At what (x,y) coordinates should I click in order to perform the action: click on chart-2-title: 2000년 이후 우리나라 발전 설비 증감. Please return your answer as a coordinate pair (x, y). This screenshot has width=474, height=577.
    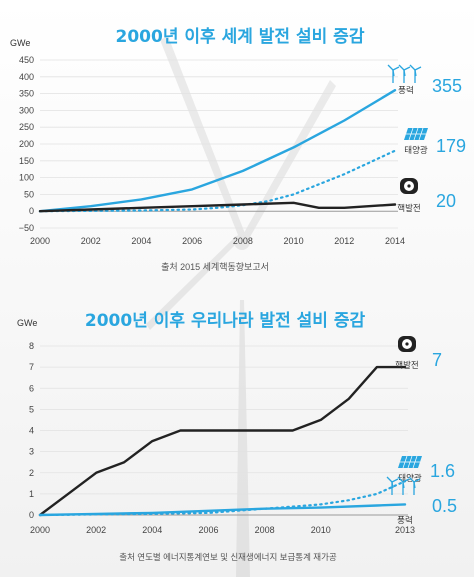
    Looking at the image, I should click on (225, 320).